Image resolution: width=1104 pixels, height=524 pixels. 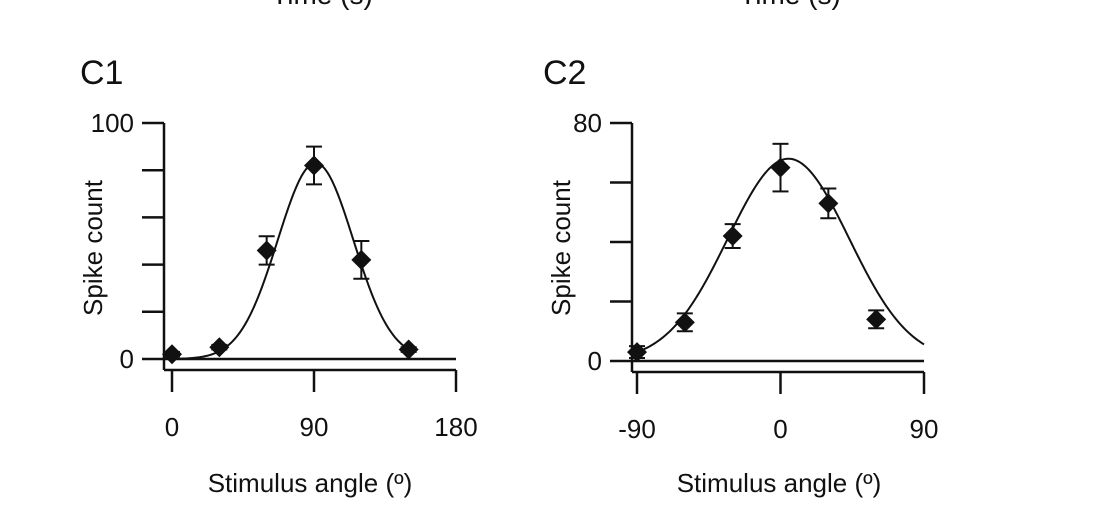 I want to click on top-cropped-label-right: Time (s), so click(x=790, y=5).